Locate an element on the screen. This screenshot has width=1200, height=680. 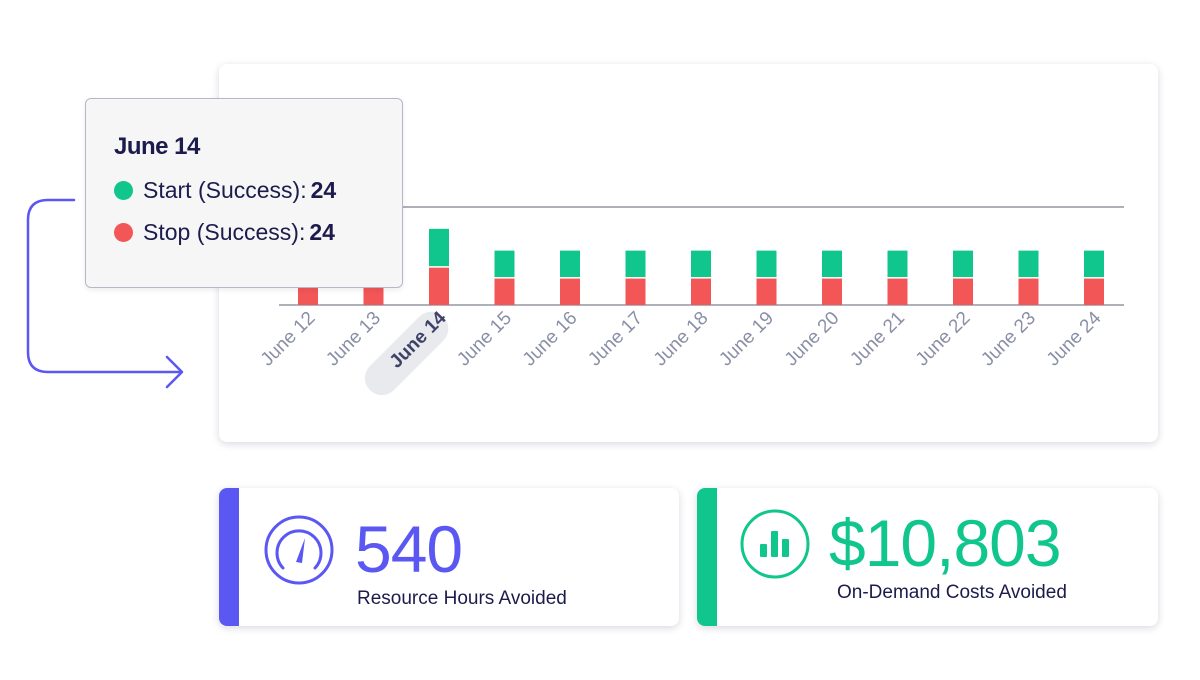
on-demand-costs-card: $10,803 On-Demand Costs Avoided is located at coordinates (927, 557).